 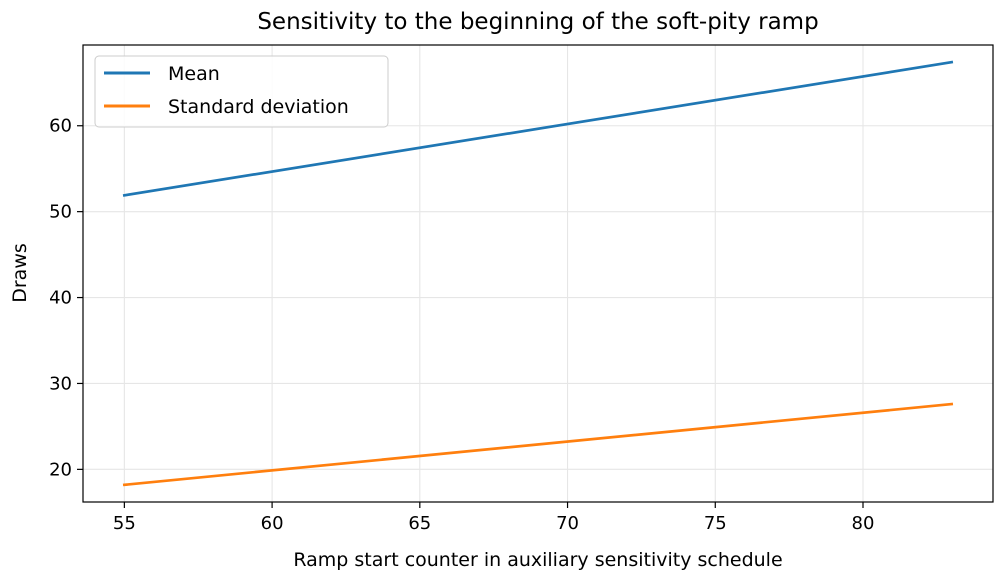 I want to click on legend-standard-deviation-label: Standard deviation, so click(x=258, y=107).